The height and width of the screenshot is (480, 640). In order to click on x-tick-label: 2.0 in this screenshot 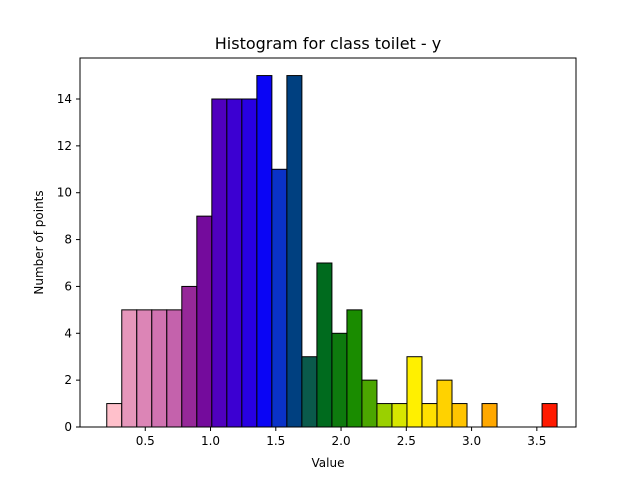, I will do `click(341, 441)`.